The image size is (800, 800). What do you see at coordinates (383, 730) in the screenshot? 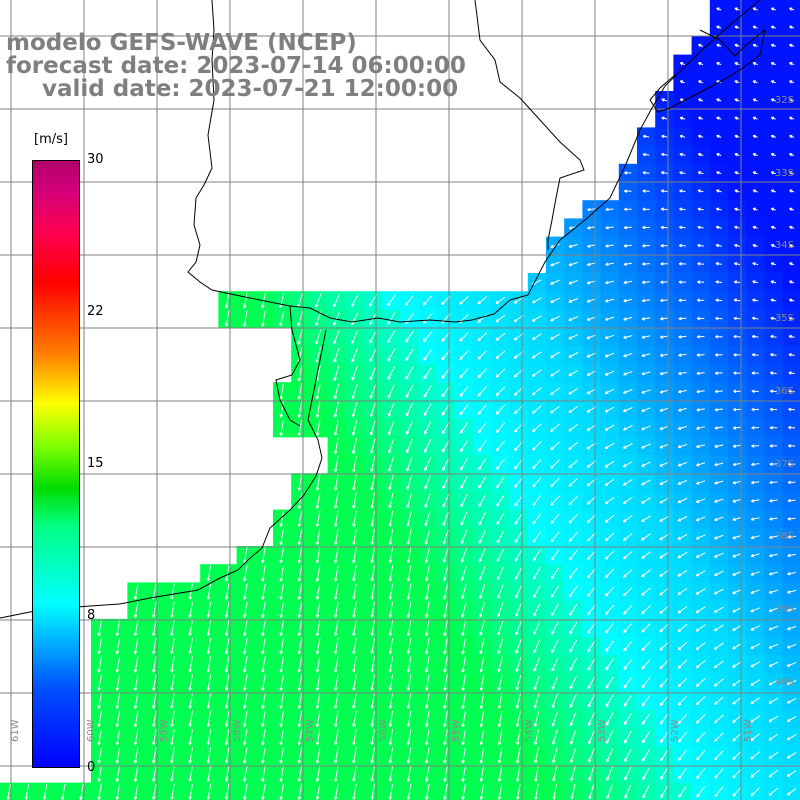
I see `lon-label: 56W` at bounding box center [383, 730].